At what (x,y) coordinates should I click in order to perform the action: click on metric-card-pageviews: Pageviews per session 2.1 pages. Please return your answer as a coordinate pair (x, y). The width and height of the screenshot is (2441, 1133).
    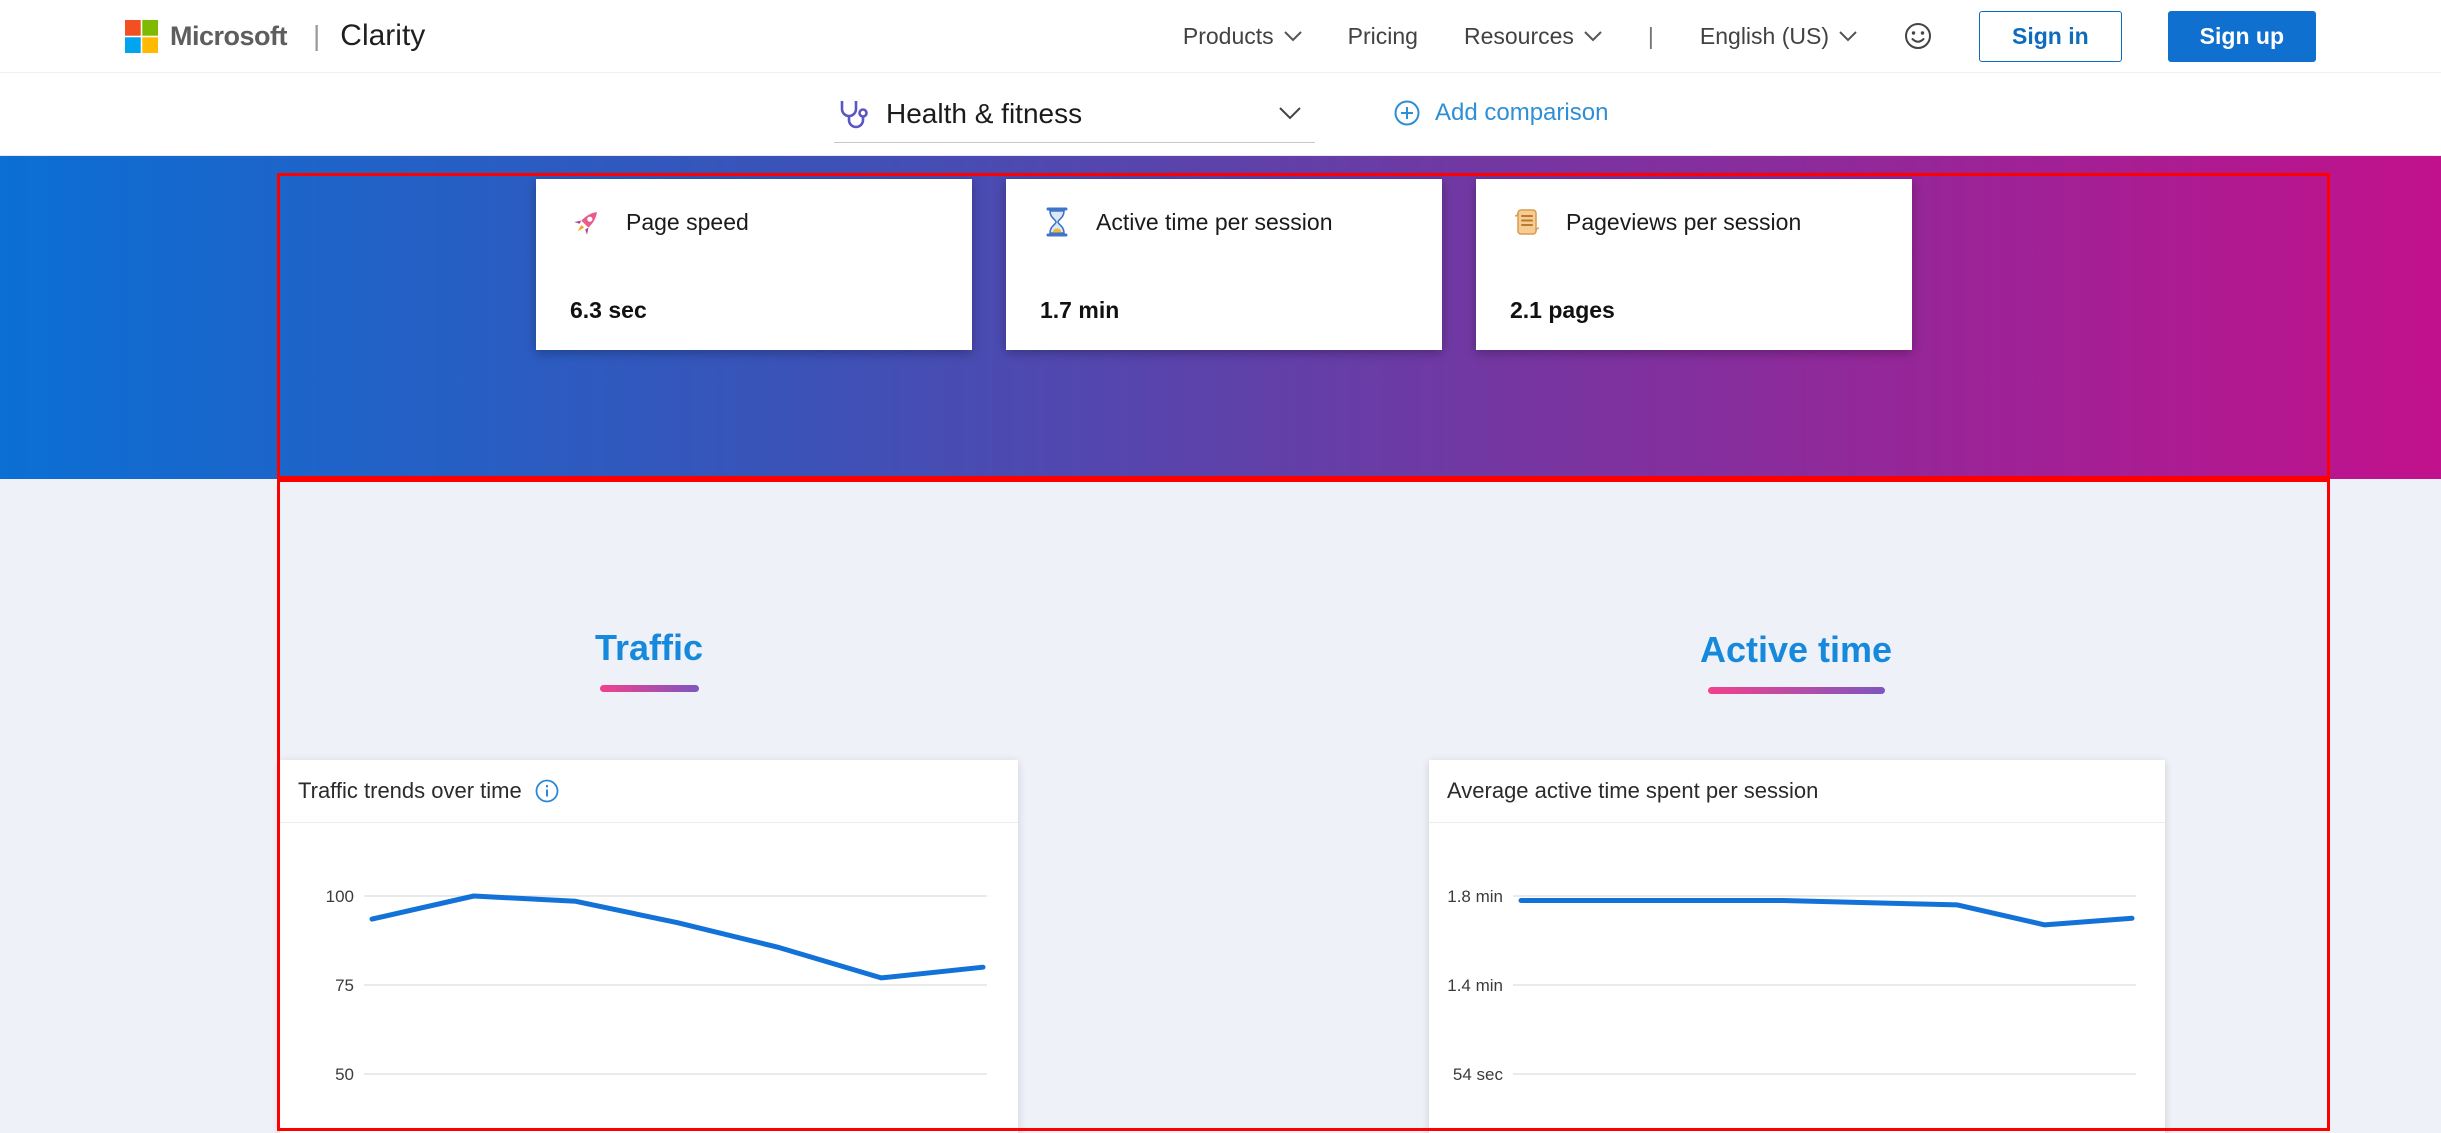
    Looking at the image, I should click on (1694, 264).